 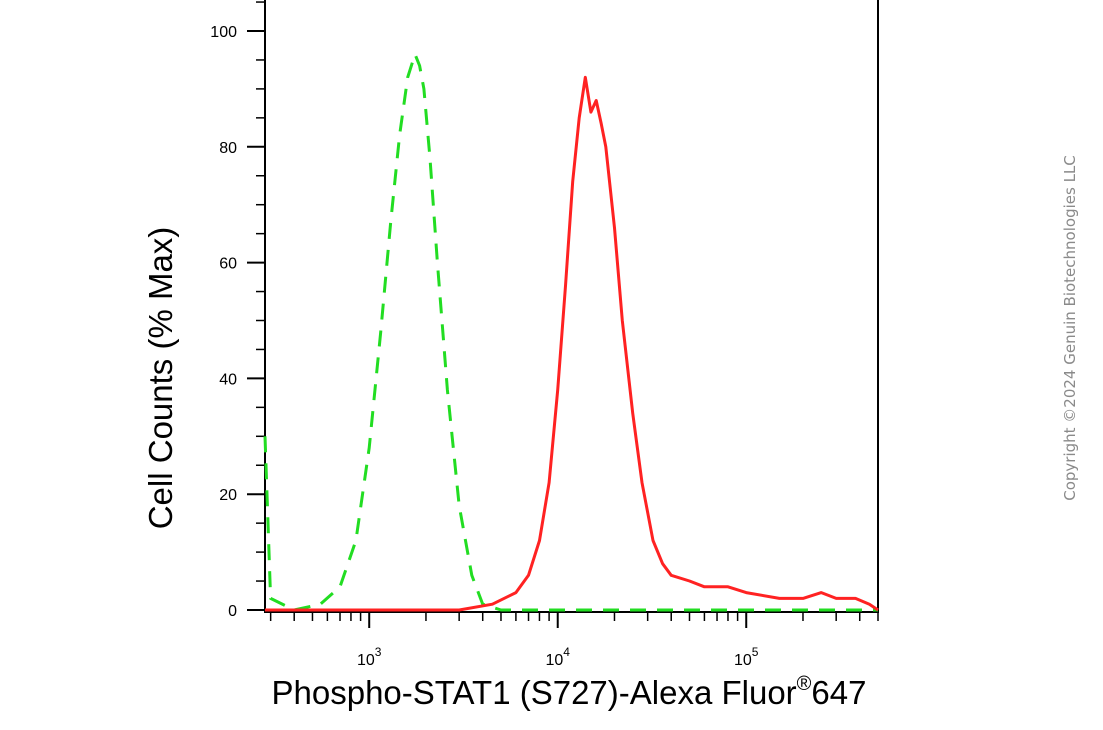 What do you see at coordinates (838, 692) in the screenshot?
I see `x-axis-title-suffix: 647` at bounding box center [838, 692].